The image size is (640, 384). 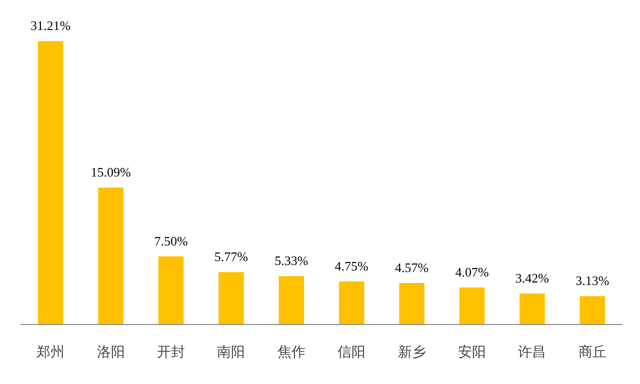 What do you see at coordinates (472, 272) in the screenshot?
I see `data-label: 4.07%` at bounding box center [472, 272].